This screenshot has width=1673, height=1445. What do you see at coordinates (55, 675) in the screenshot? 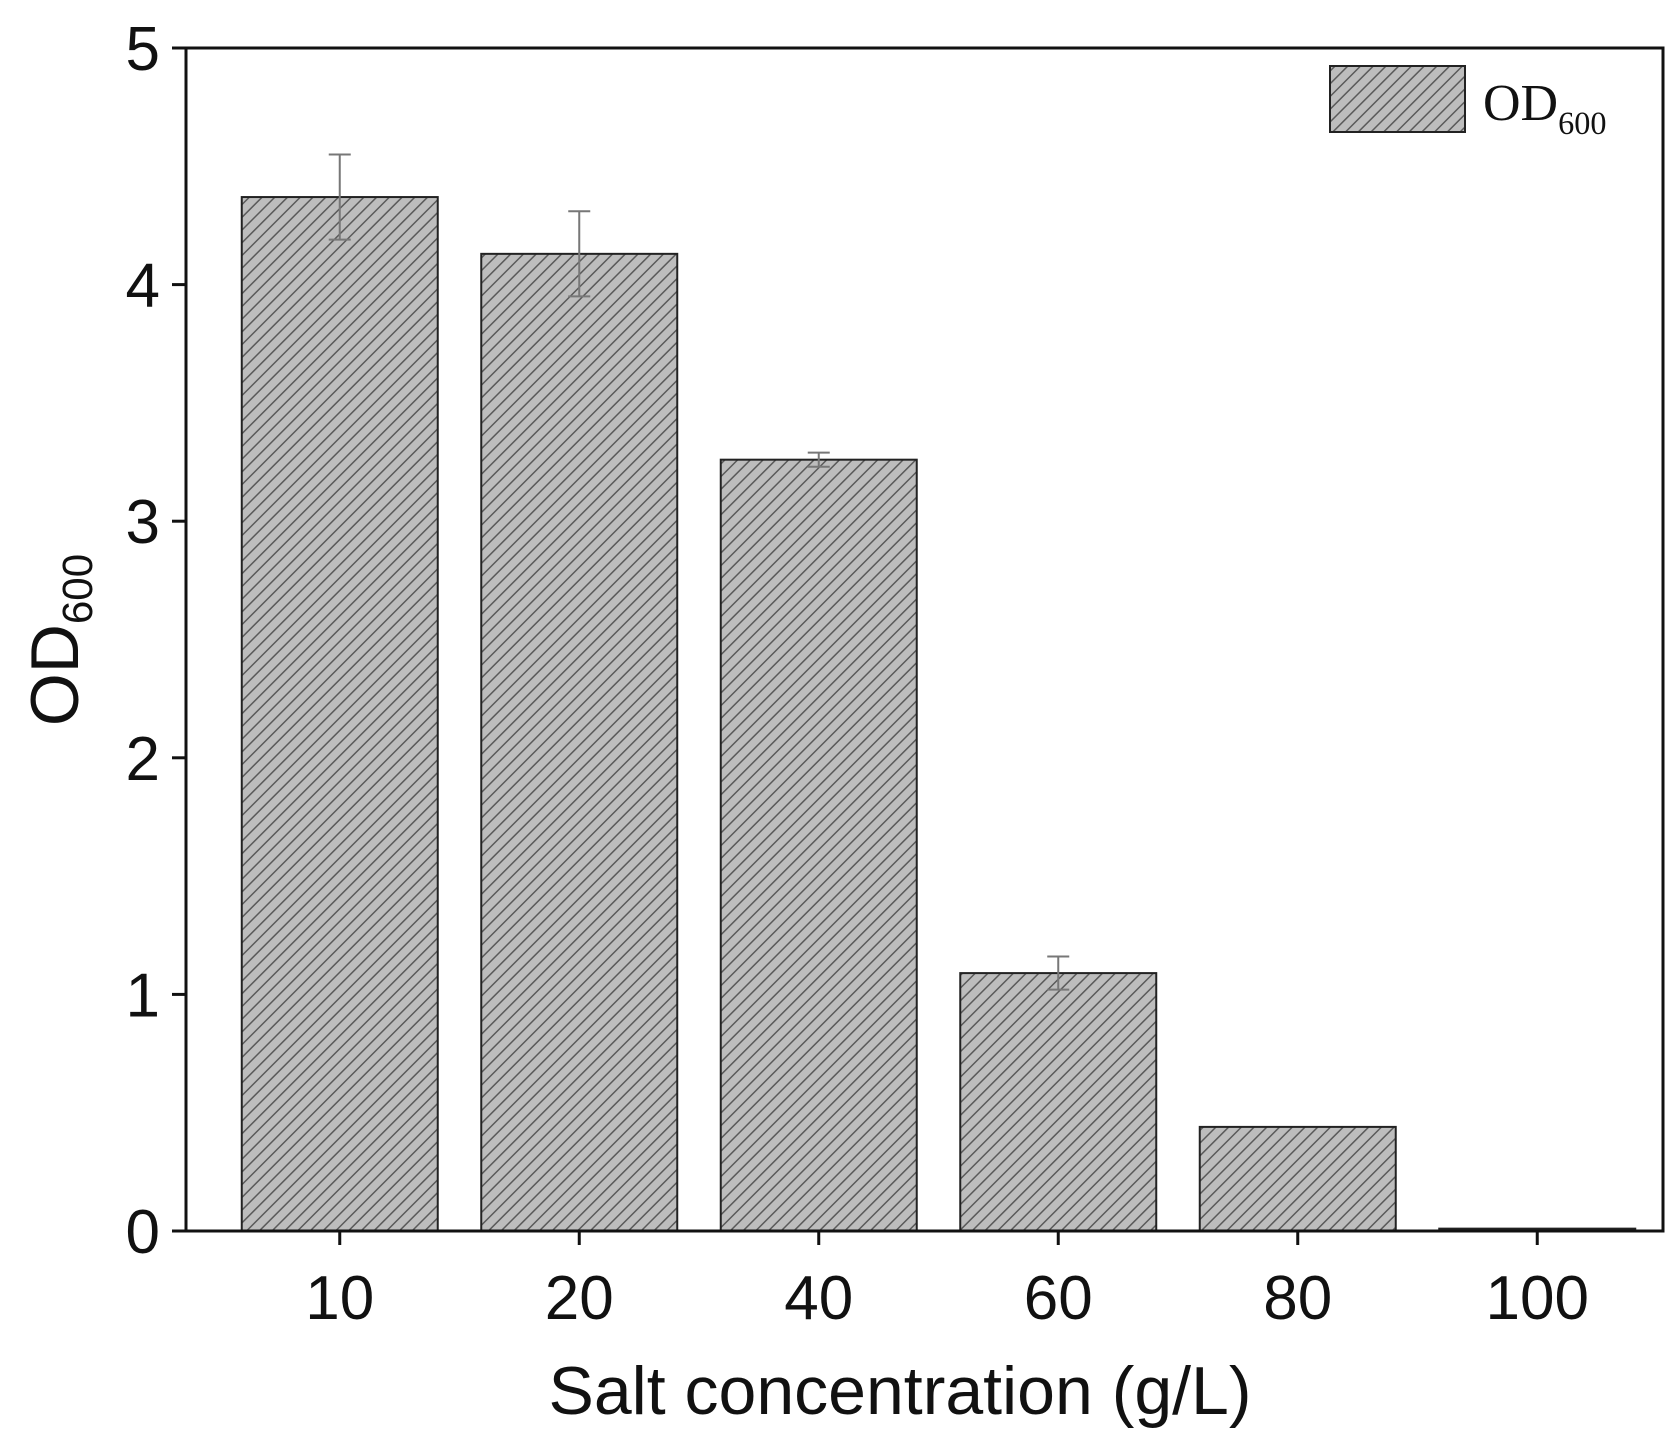
I see `y-axis-title-main: OD` at bounding box center [55, 675].